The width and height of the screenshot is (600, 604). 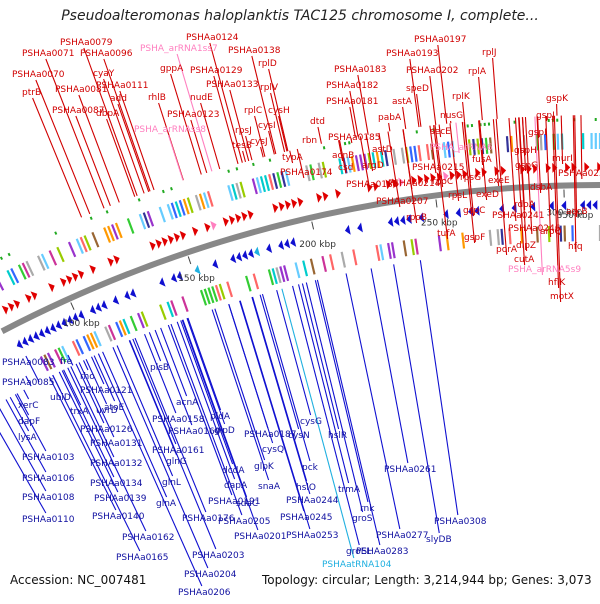 What do you see at coordinates (171, 483) in the screenshot?
I see `bottom-gene-label: glnL` at bounding box center [171, 483].